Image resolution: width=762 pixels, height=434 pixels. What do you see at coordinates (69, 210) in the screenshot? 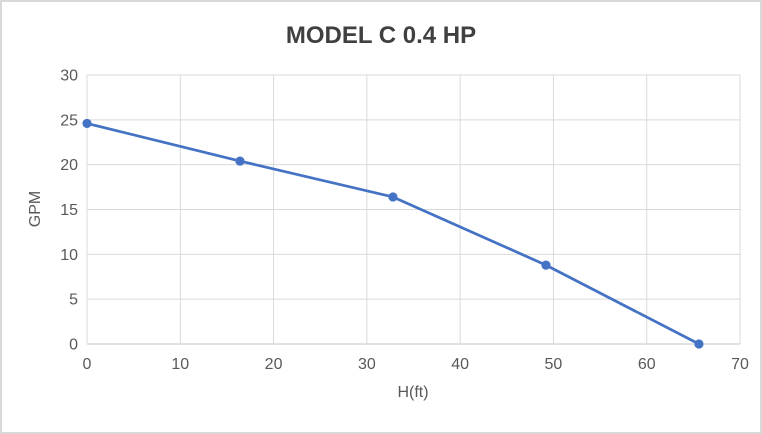
I see `y-tick-label: 15` at bounding box center [69, 210].